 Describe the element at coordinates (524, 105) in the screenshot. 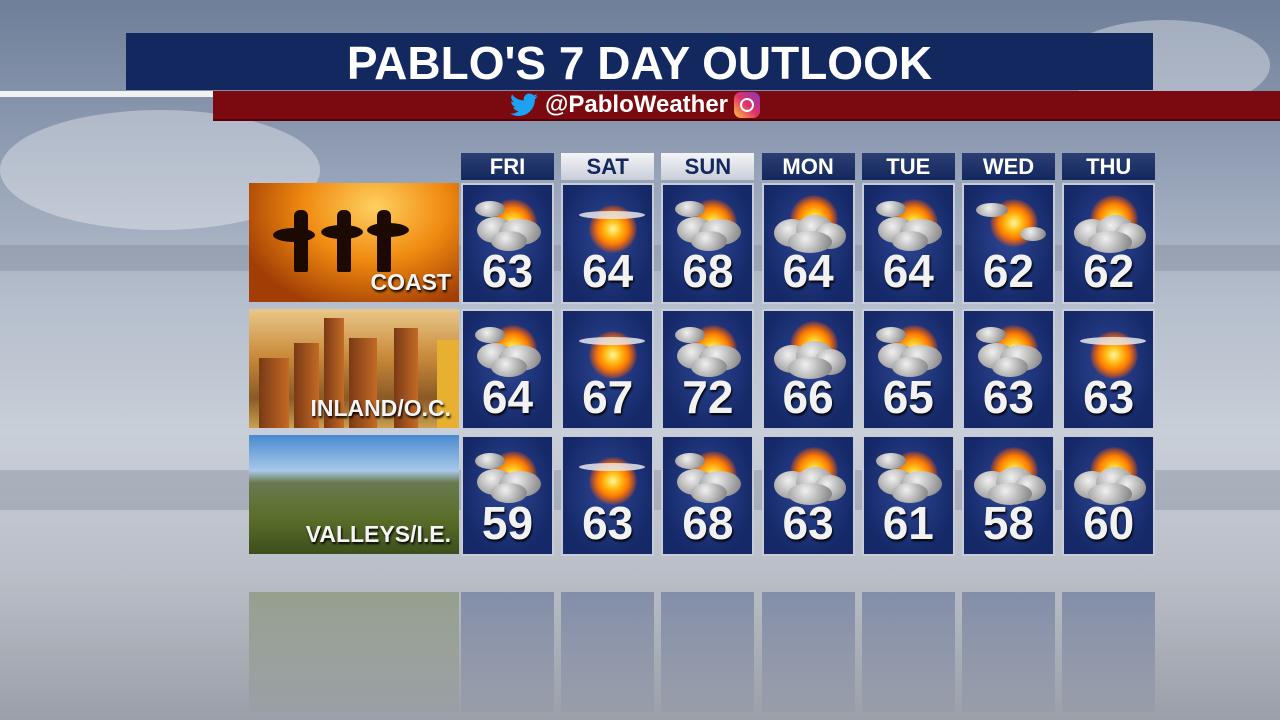

I see `twitter-icon` at that location.